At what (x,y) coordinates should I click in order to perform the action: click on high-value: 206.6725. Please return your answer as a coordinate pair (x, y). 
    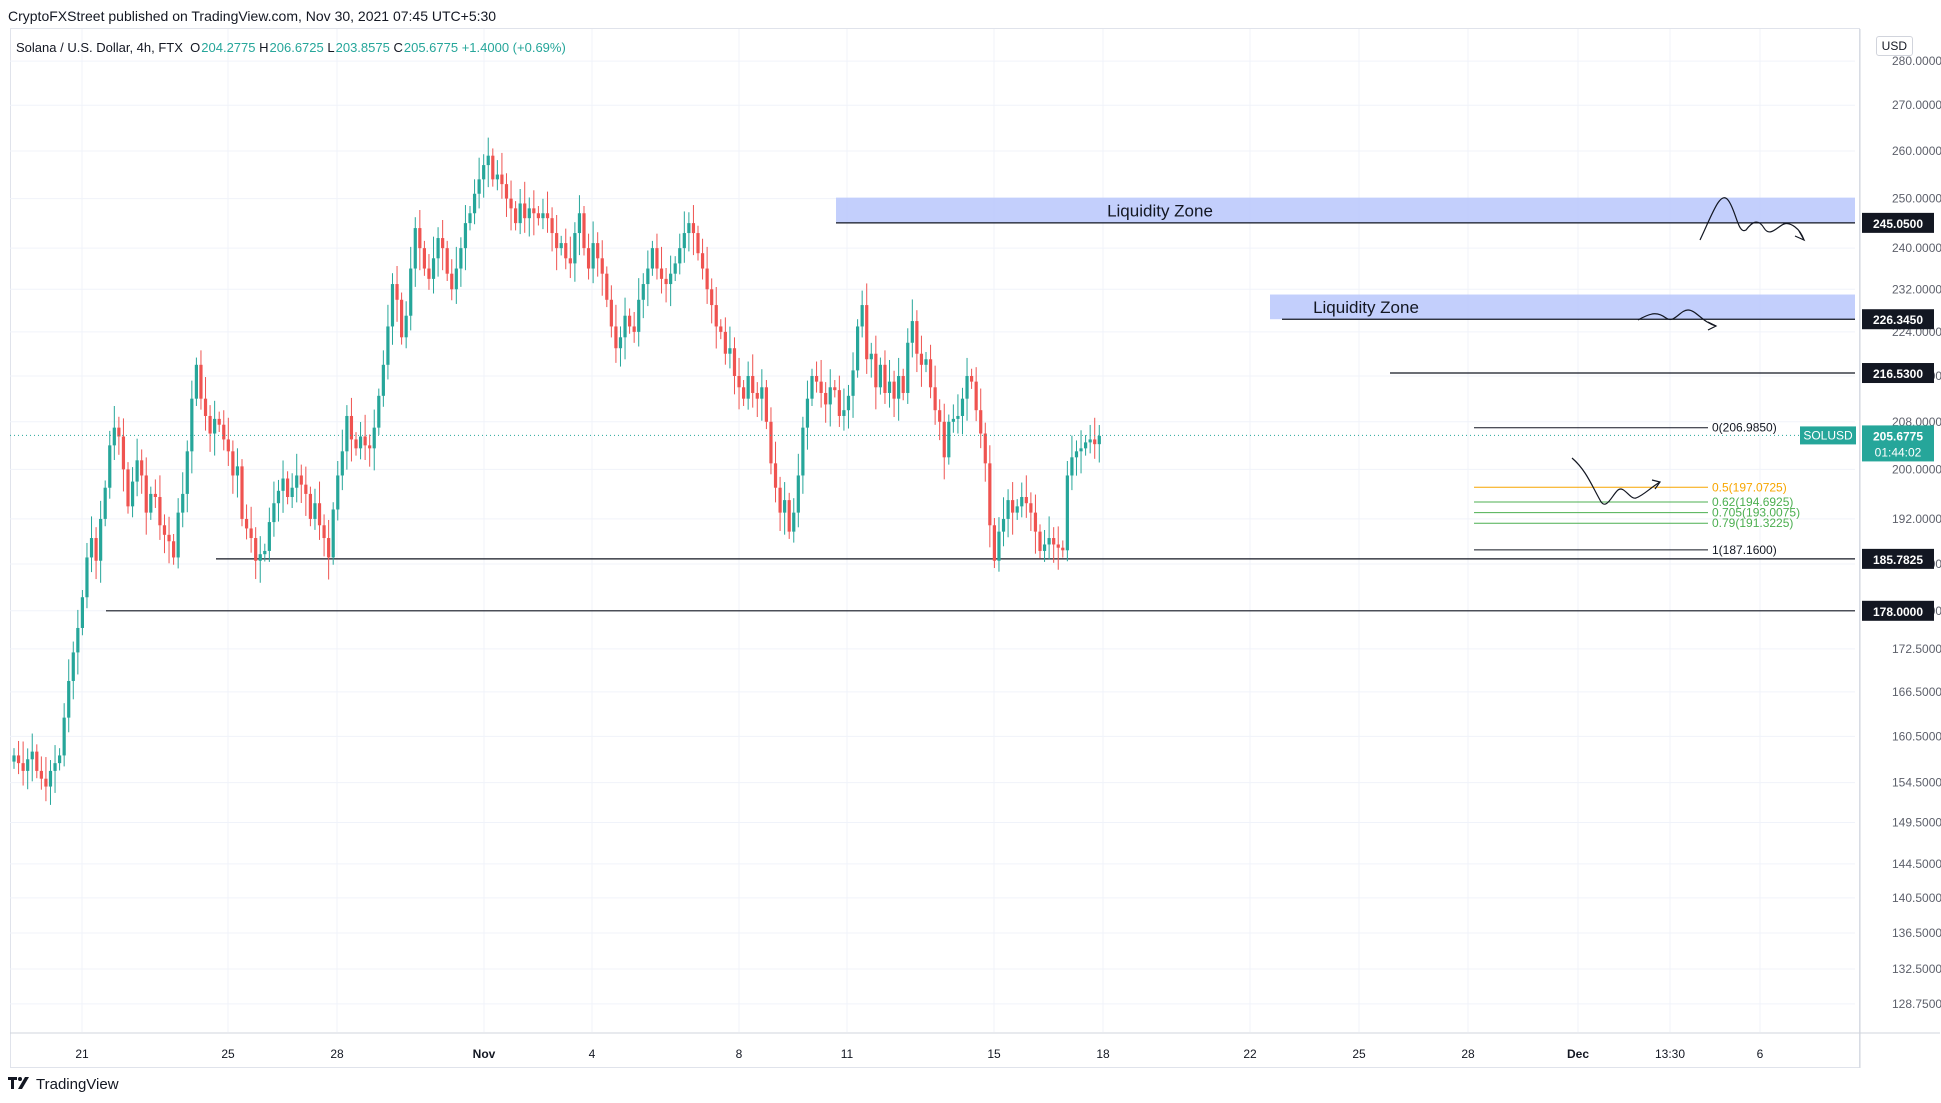
    Looking at the image, I should click on (296, 47).